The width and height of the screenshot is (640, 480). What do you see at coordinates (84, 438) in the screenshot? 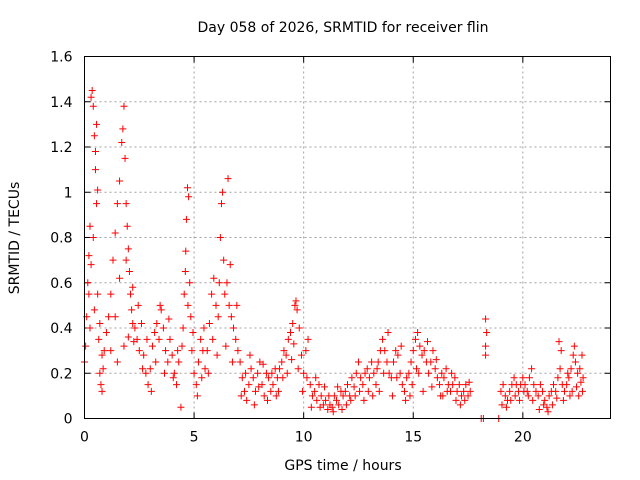
I see `x-tick-label: 0` at bounding box center [84, 438].